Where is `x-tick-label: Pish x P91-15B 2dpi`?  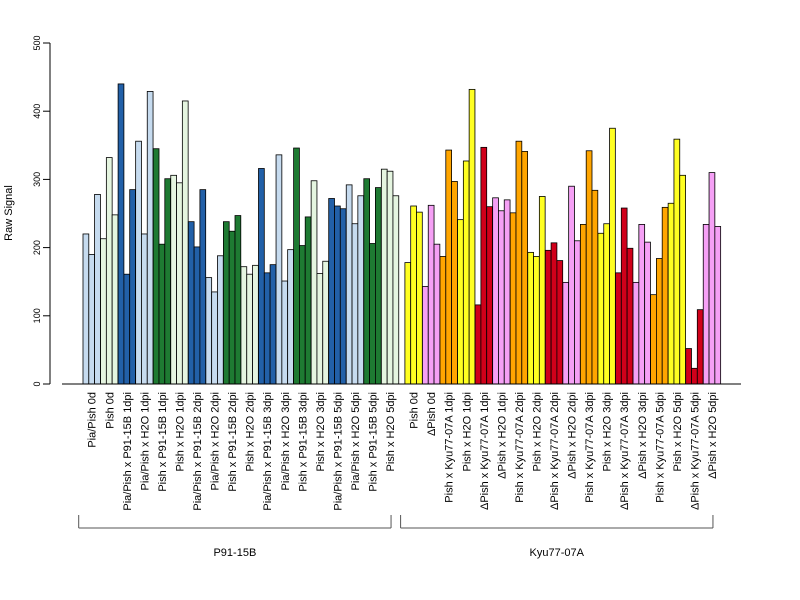 x-tick-label: Pish x P91-15B 2dpi is located at coordinates (233, 442).